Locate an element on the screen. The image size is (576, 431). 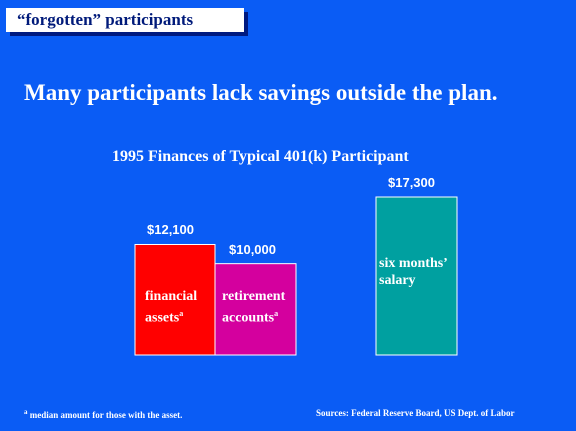
title-tag-text: “forgotten” participants is located at coordinates (105, 19).